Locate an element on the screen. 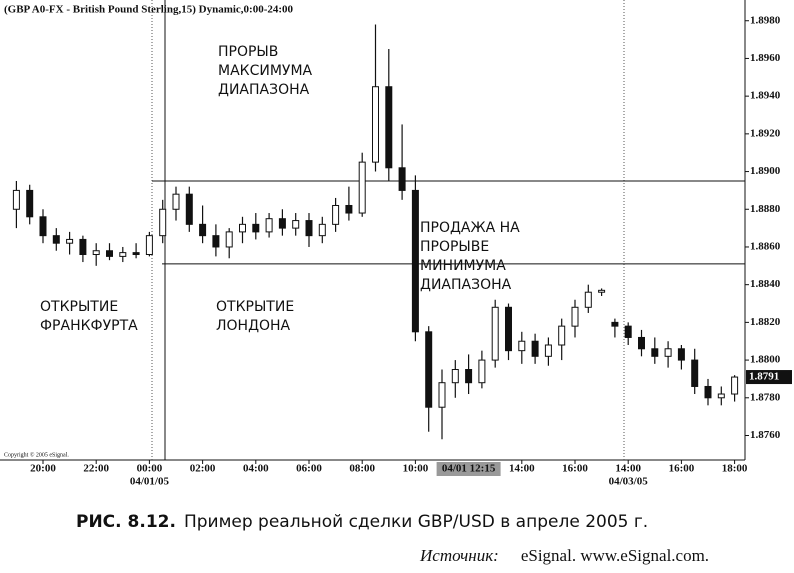  copyright: Copyright © 2005 eSignal. is located at coordinates (36, 454).